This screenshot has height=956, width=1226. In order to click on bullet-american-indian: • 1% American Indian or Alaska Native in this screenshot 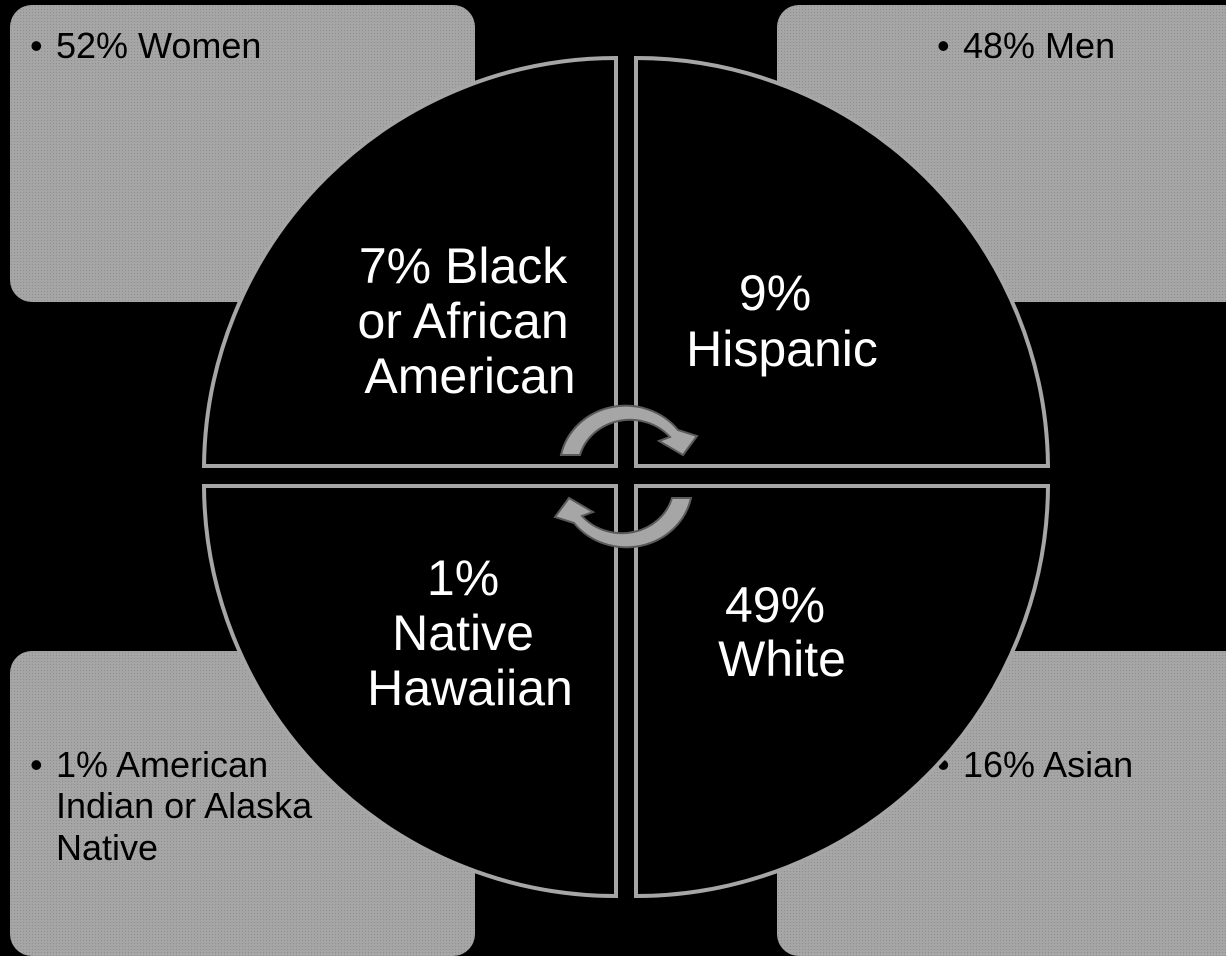, I will do `click(252, 806)`.